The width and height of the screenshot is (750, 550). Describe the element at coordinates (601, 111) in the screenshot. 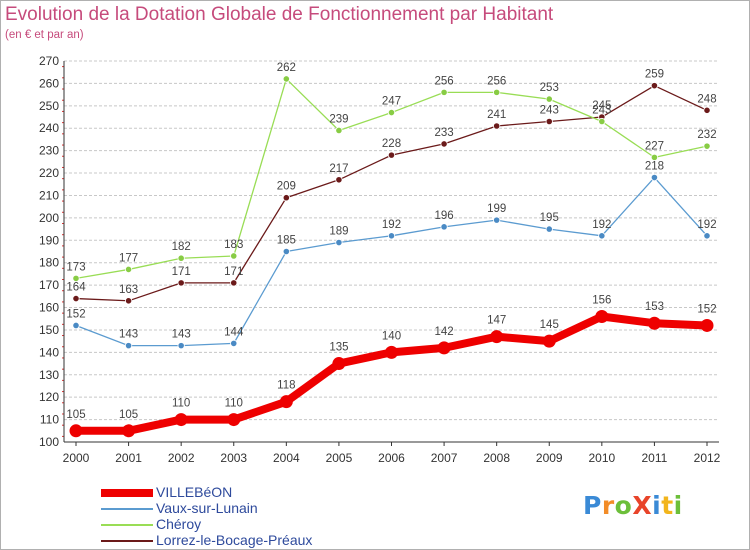

I see `data-label: 243` at that location.